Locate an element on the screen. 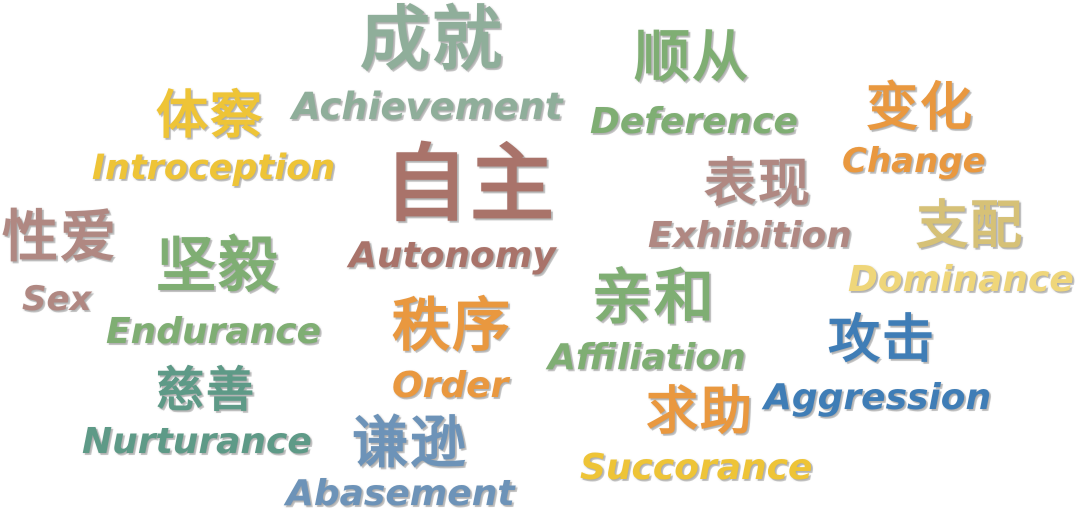 The width and height of the screenshot is (1080, 516). word-succorance-cn: 求助 is located at coordinates (700, 412).